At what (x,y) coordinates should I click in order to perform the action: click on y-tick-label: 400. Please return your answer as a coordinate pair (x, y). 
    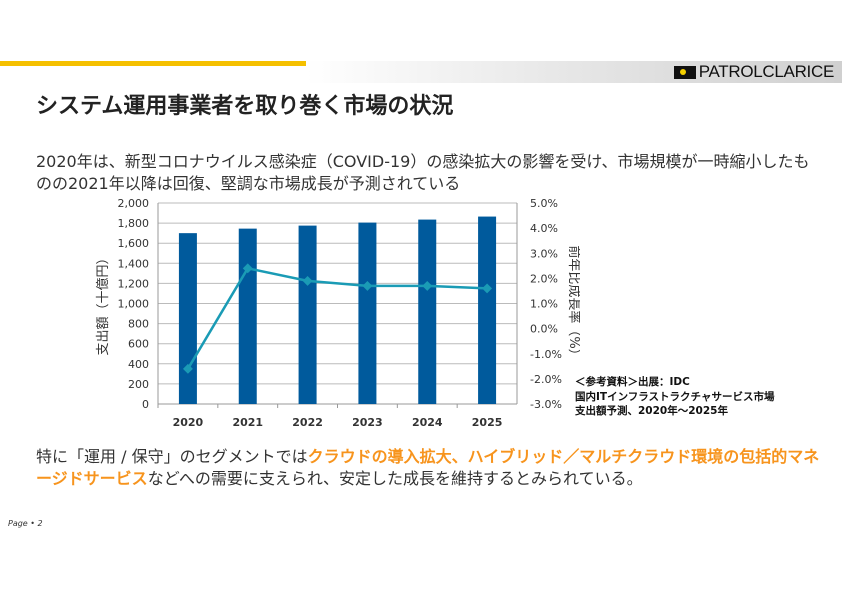
    Looking at the image, I should click on (138, 364).